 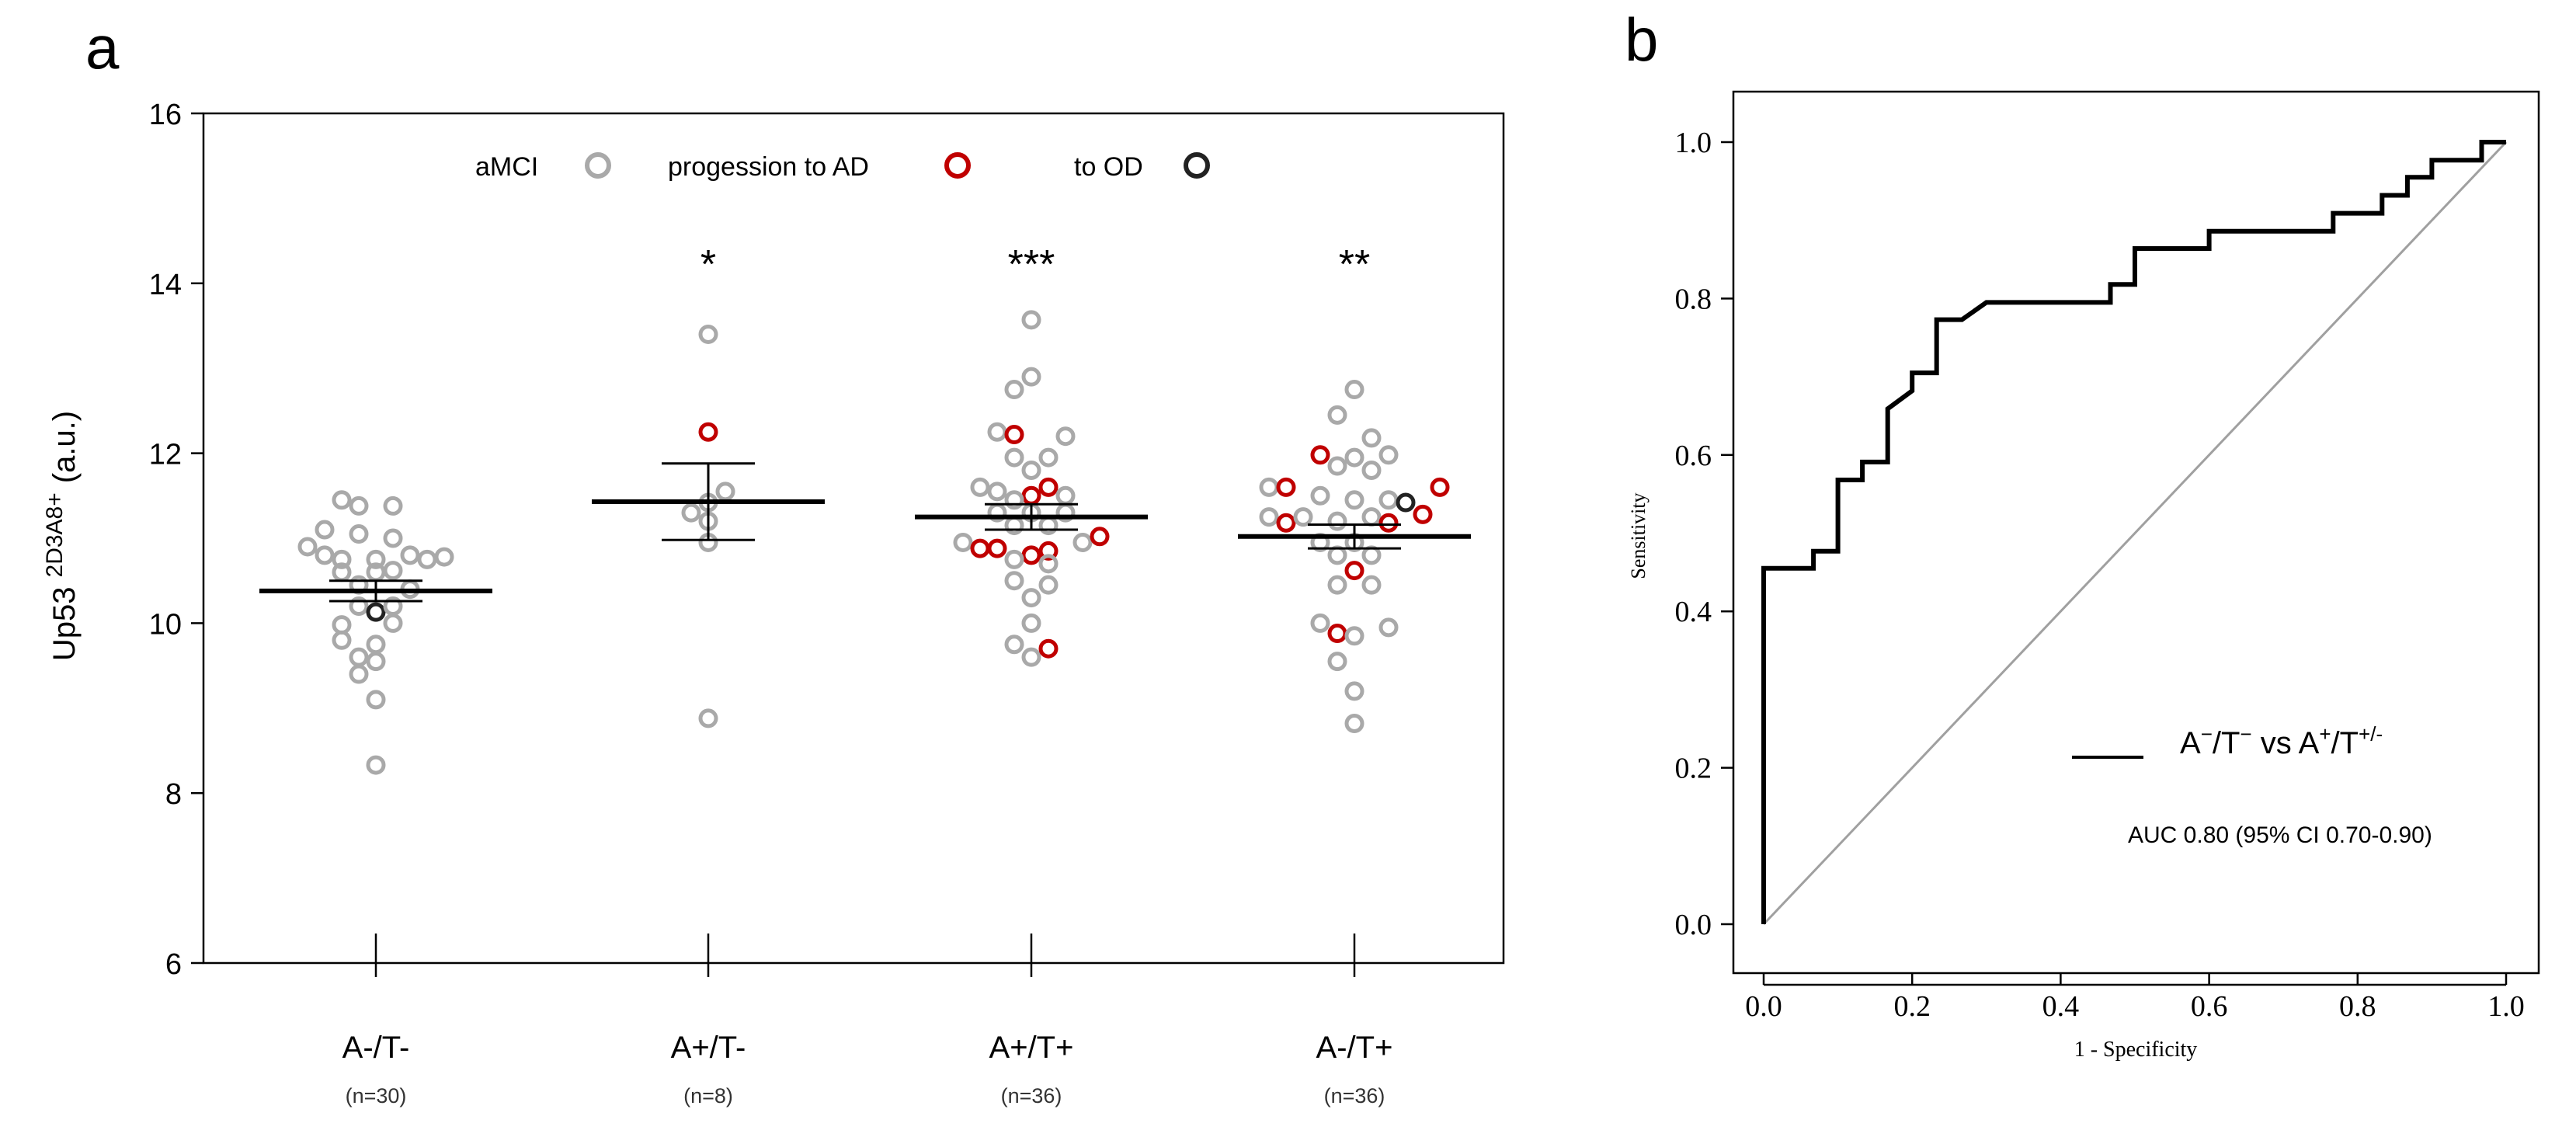 I want to click on y-label-superscript: 2D3A8+, so click(x=55, y=534).